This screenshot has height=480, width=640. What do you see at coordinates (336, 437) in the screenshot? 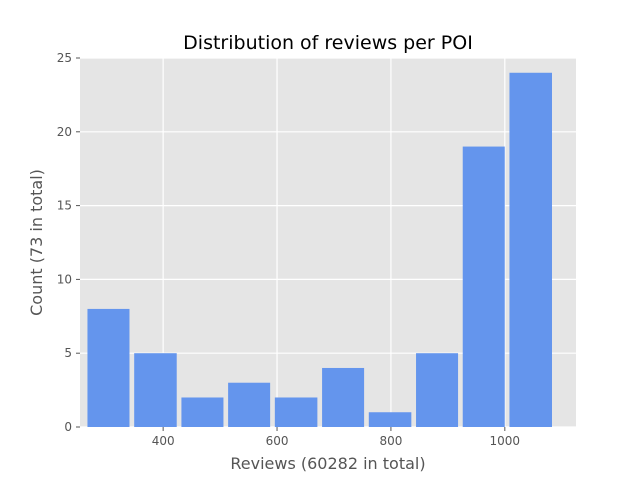
I see `x-axis-ticks: 400 600 800 1000` at bounding box center [336, 437].